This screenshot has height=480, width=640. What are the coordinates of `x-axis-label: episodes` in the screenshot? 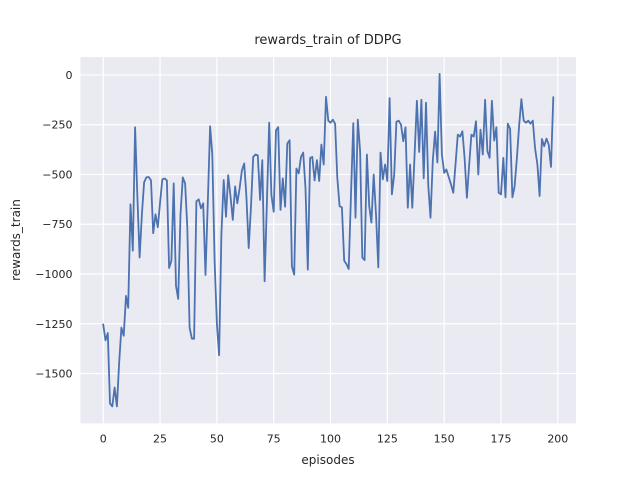 It's located at (327, 460).